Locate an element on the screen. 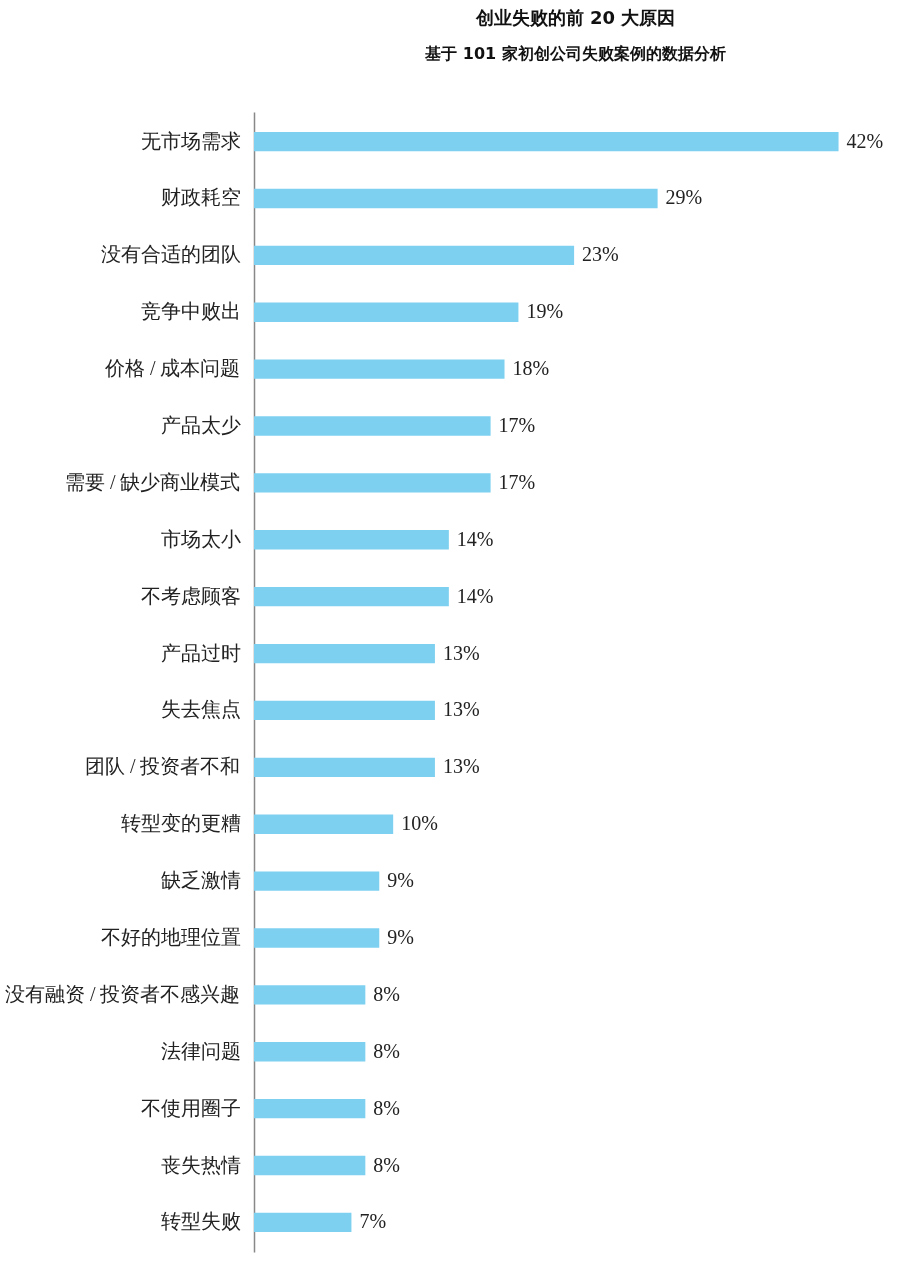  data-label: 42% is located at coordinates (865, 140).